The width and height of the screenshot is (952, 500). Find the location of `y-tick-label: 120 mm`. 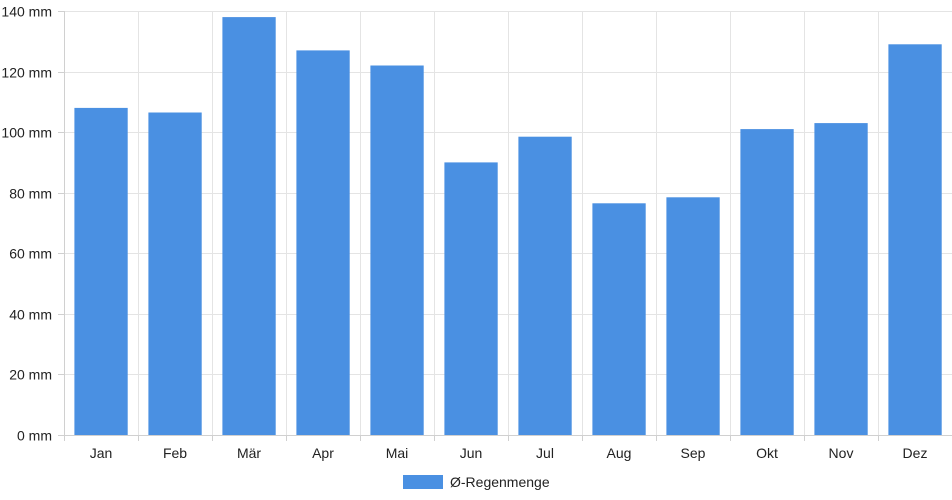

y-tick-label: 120 mm is located at coordinates (26, 73).